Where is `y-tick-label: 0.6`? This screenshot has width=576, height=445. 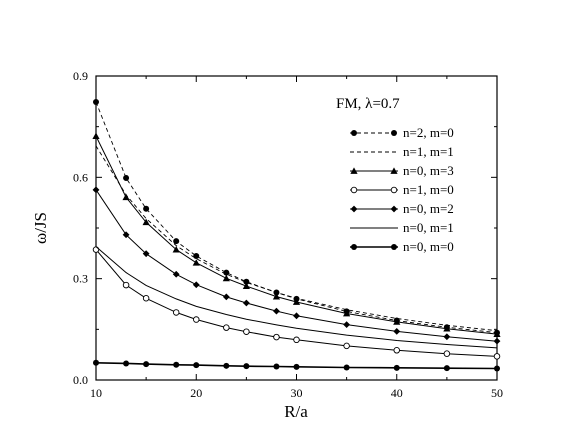 y-tick-label: 0.6 is located at coordinates (80, 177).